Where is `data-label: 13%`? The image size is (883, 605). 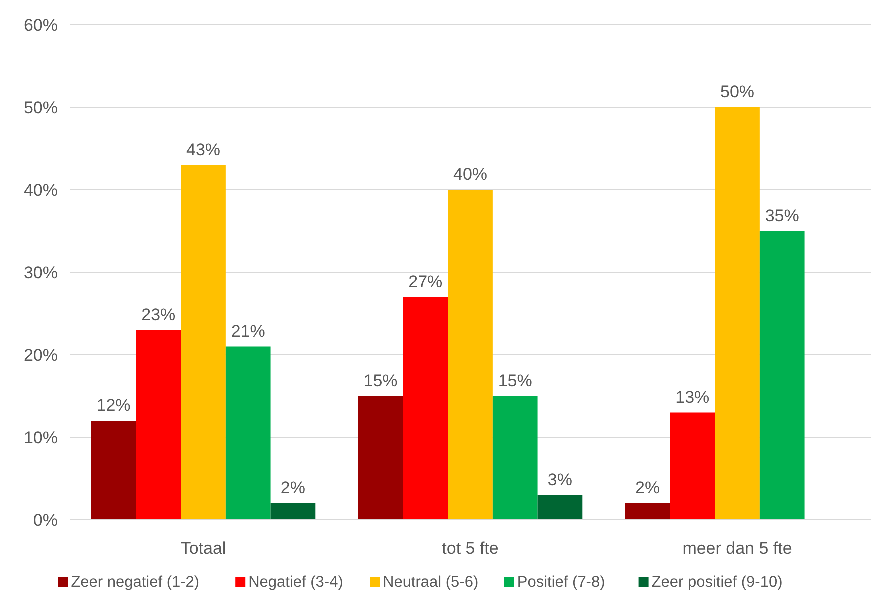 data-label: 13% is located at coordinates (693, 397).